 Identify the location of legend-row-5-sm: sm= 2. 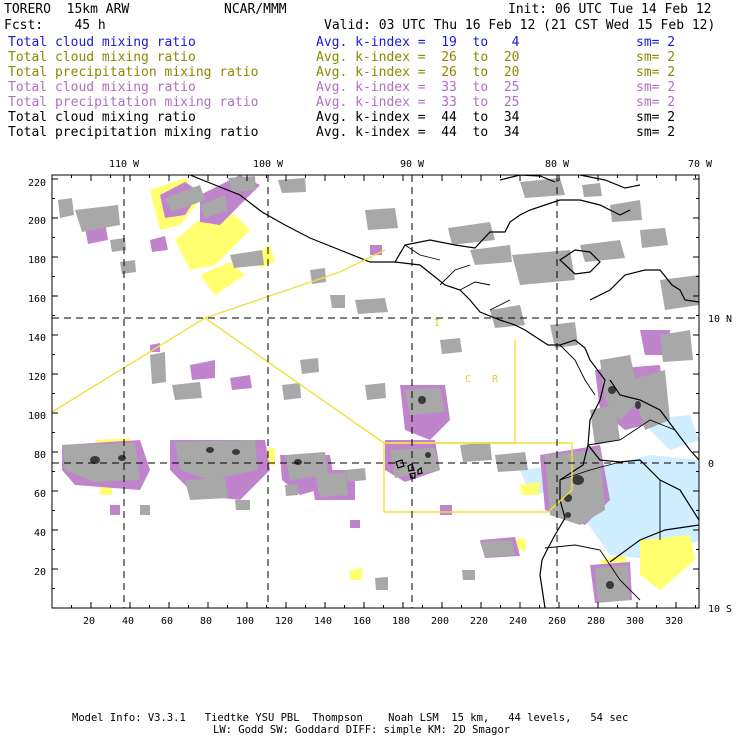
(656, 102).